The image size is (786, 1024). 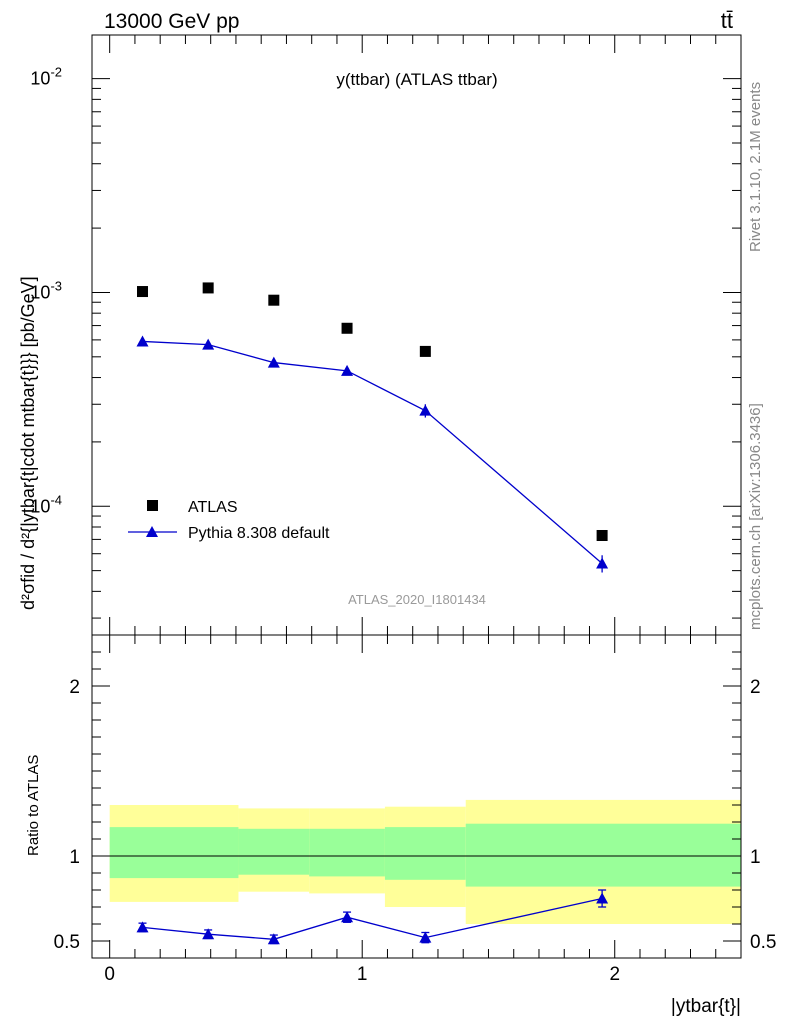 What do you see at coordinates (109, 974) in the screenshot?
I see `ratio-x-tick-label: 0` at bounding box center [109, 974].